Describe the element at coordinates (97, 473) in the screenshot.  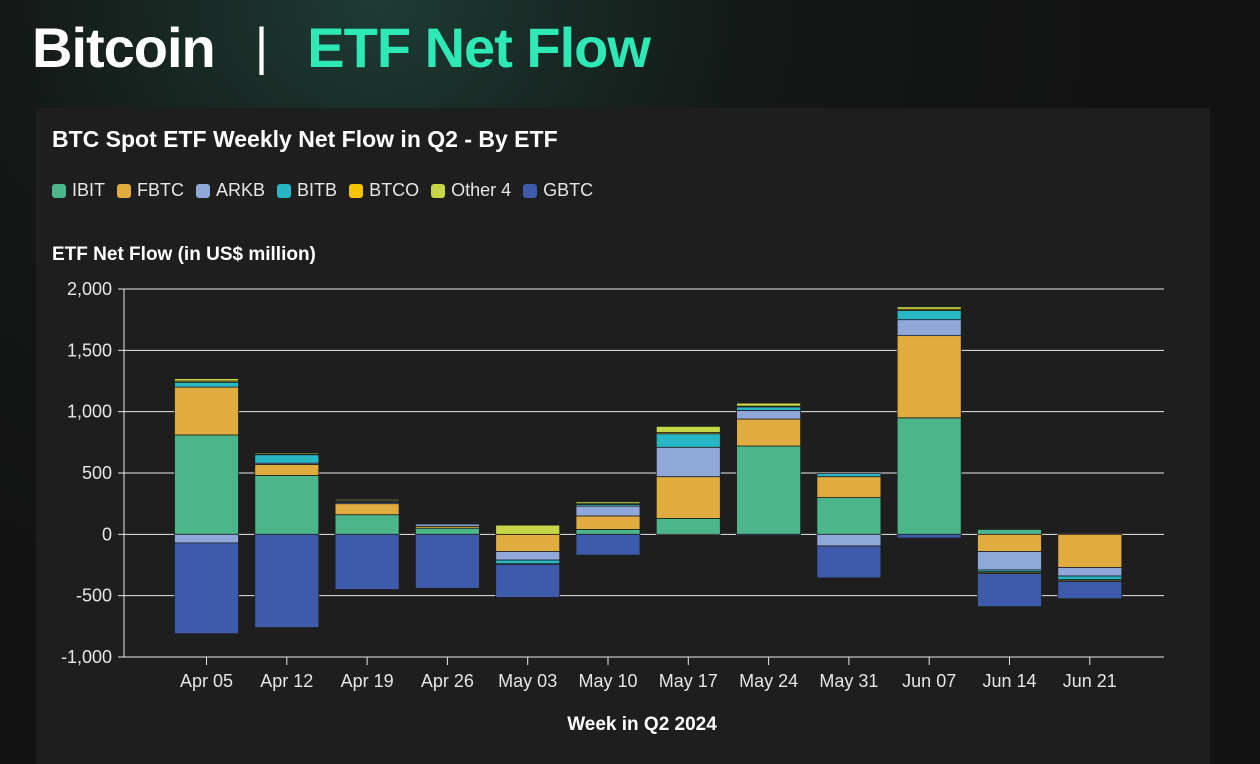
I see `y-tick-label: 500` at that location.